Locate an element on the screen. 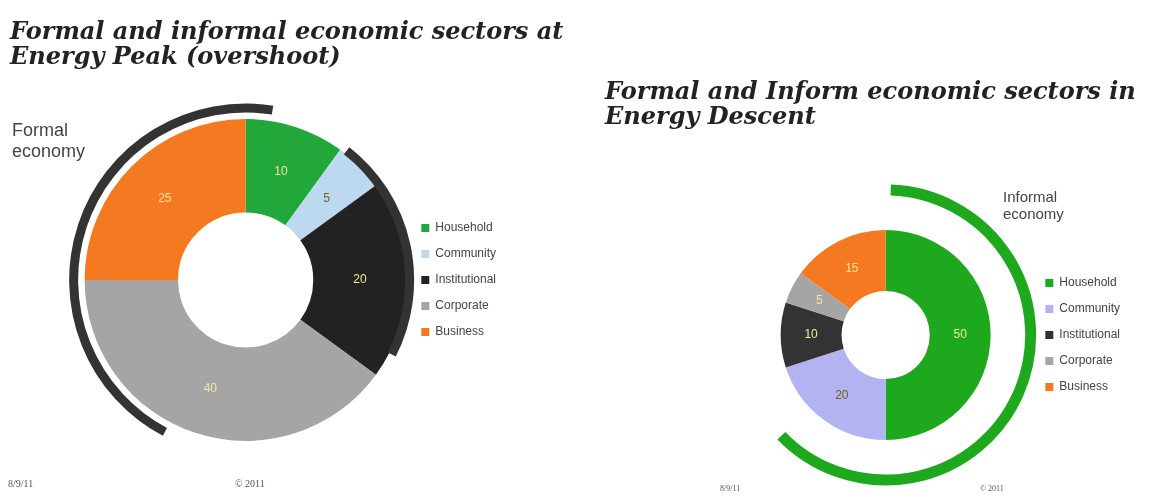 The width and height of the screenshot is (1170, 497). data-label: 25 is located at coordinates (165, 198).